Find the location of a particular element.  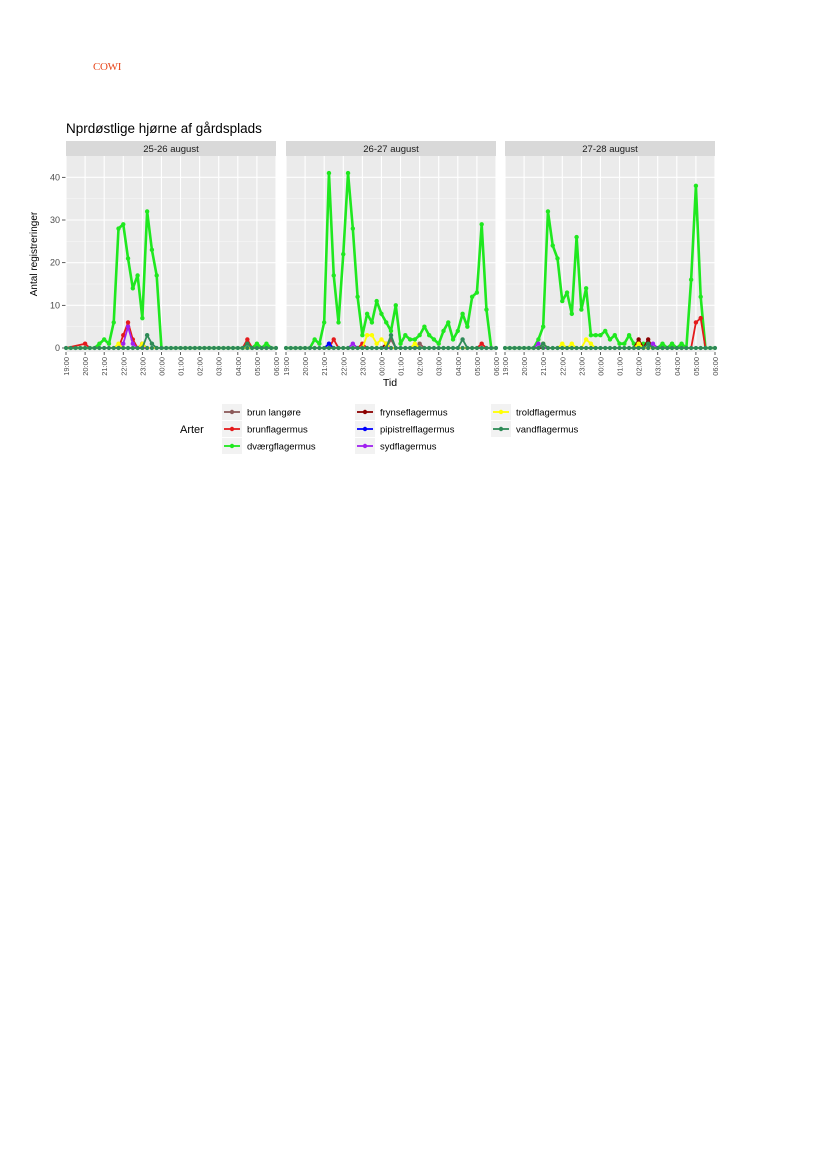

legend-item-label: pipistrelflagermus is located at coordinates (417, 430).